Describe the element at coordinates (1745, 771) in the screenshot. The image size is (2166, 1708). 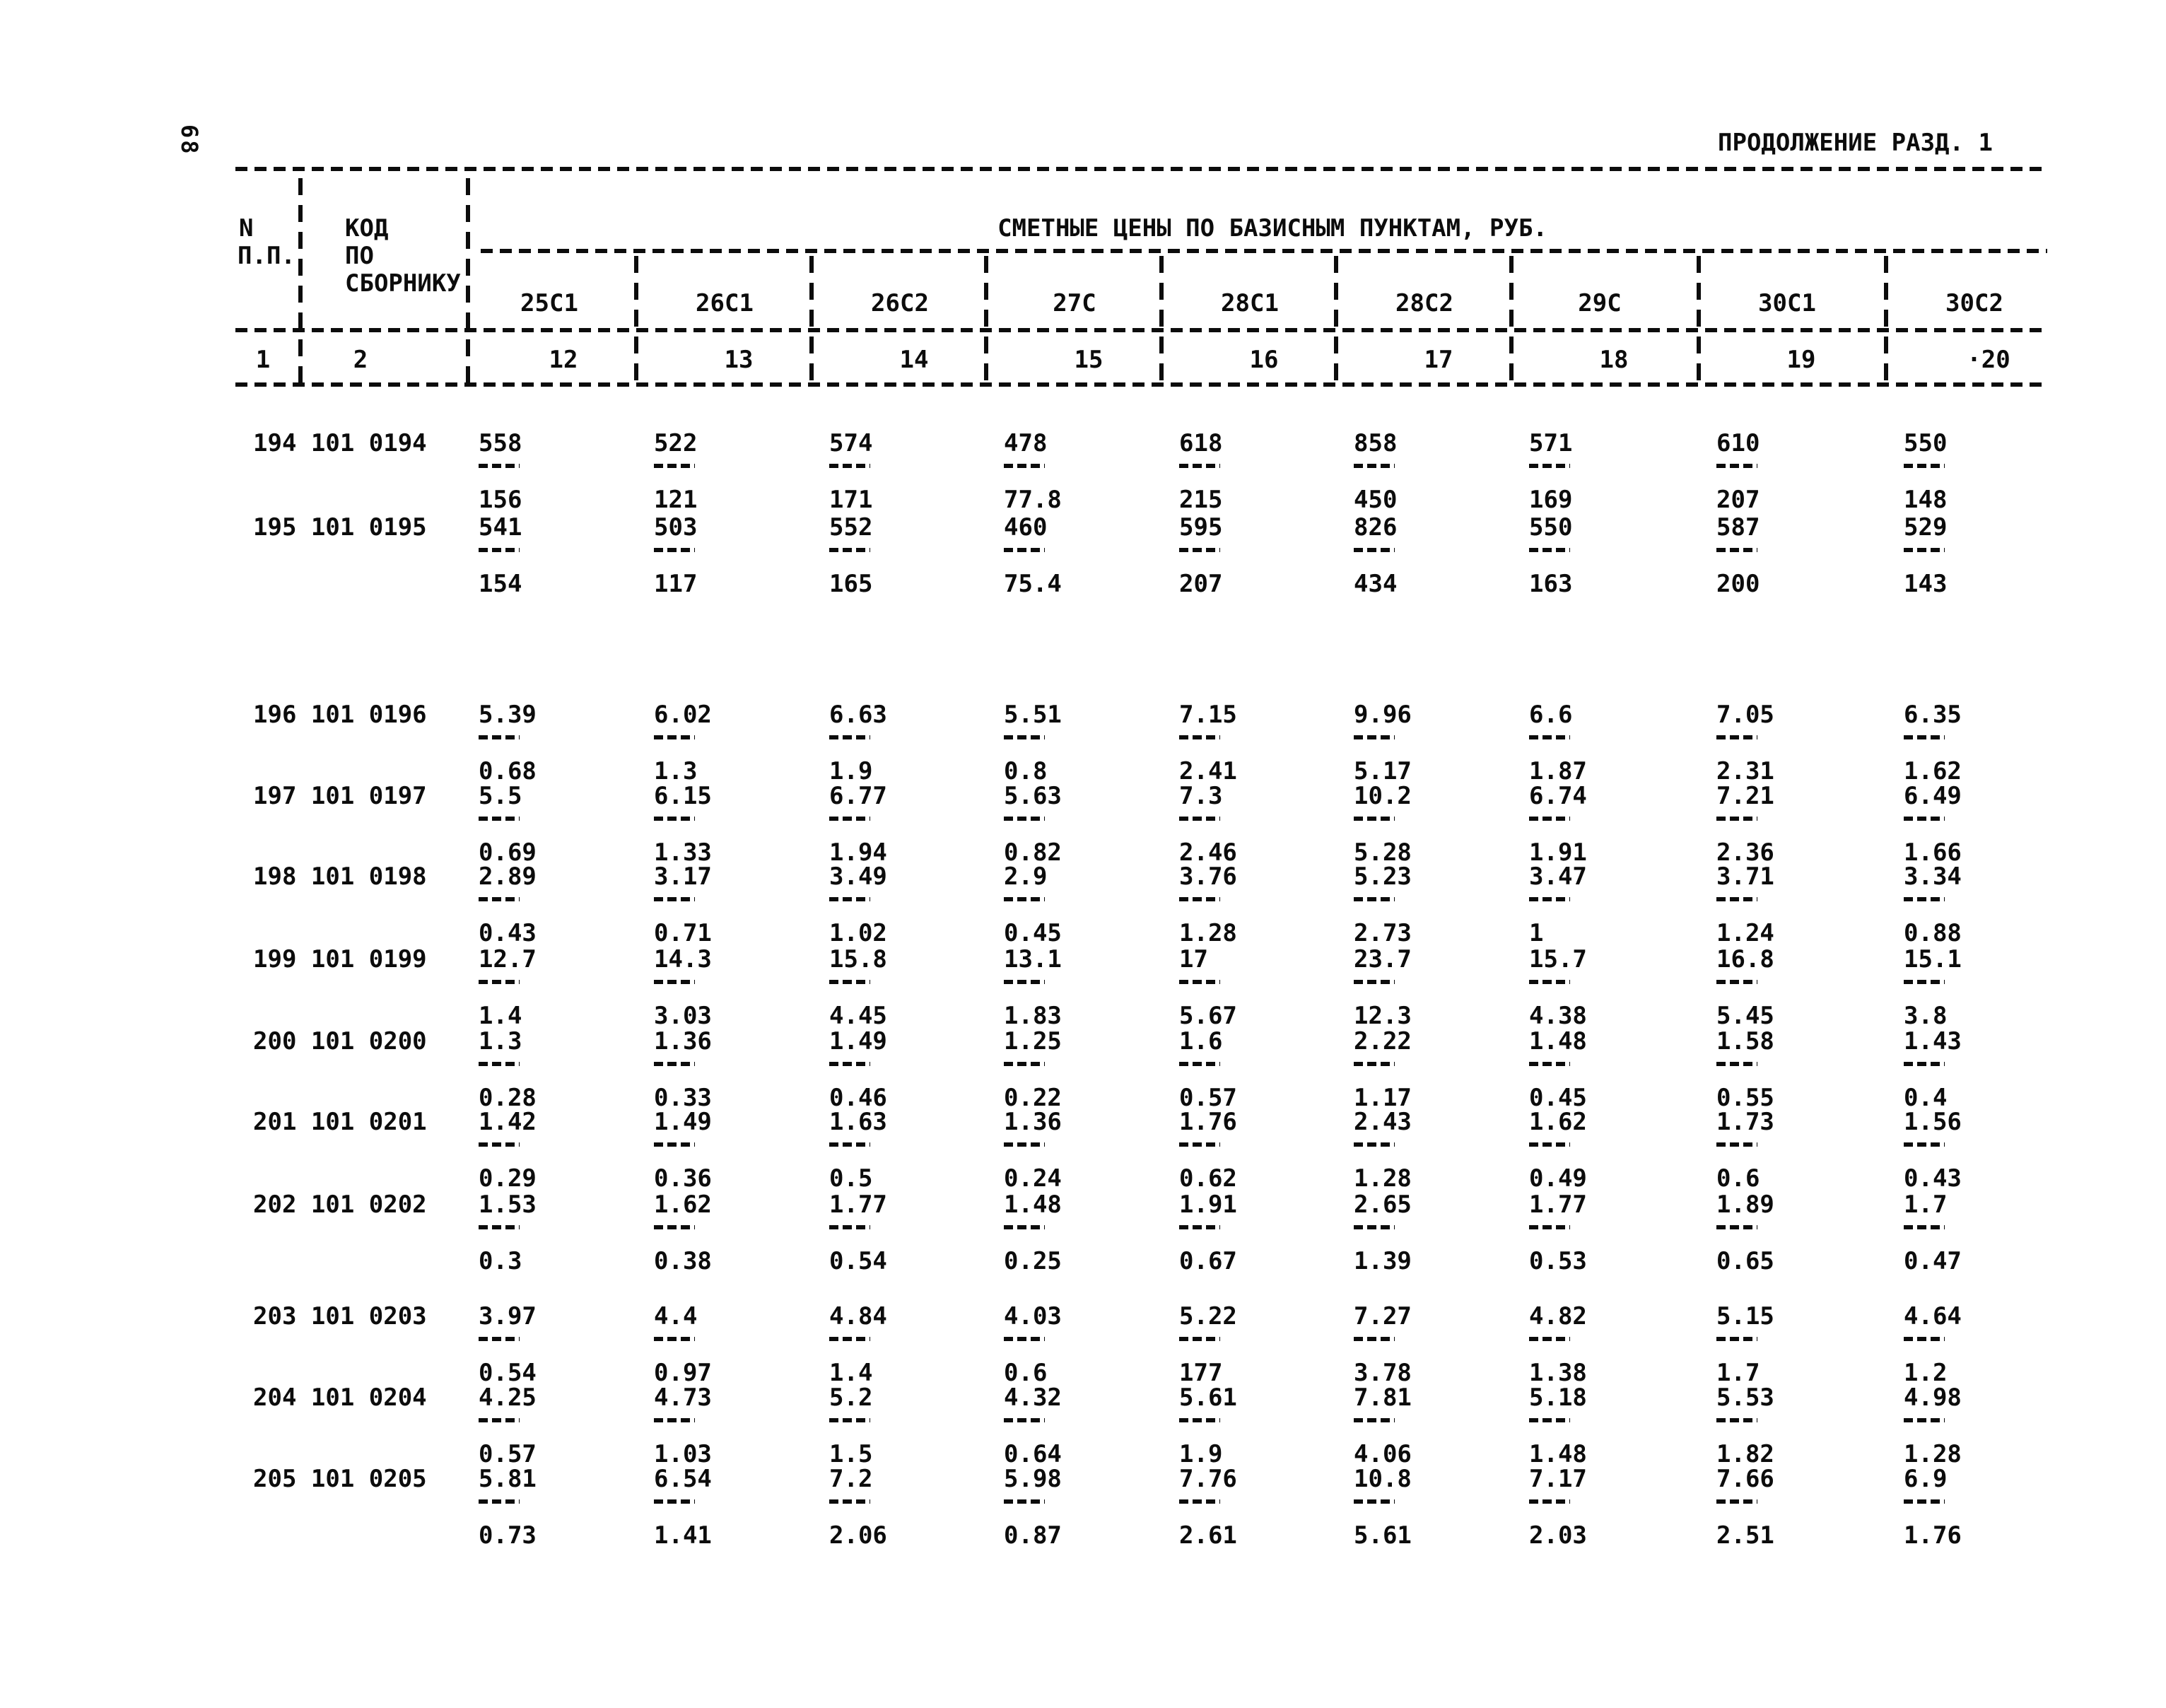
I see `price-cell-bottom: 2.31` at that location.